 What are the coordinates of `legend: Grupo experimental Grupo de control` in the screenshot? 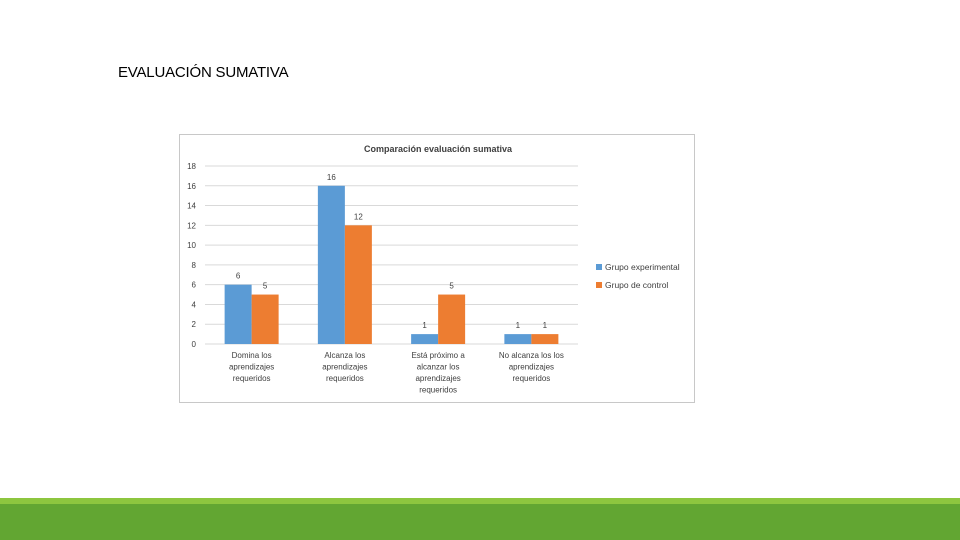 It's located at (638, 276).